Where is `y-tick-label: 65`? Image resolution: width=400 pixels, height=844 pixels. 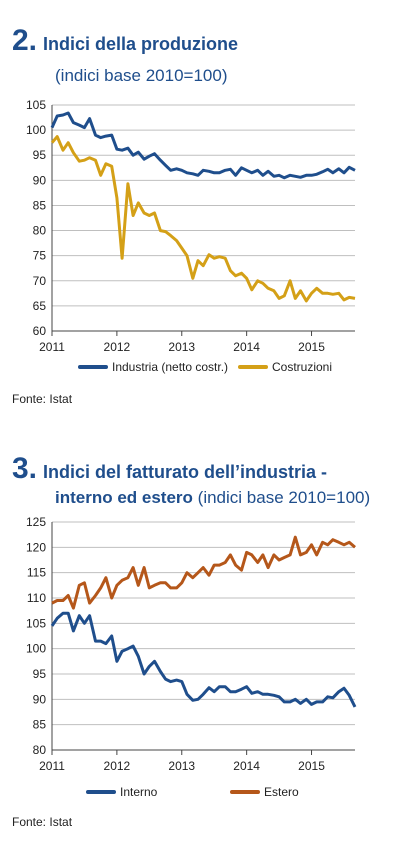
y-tick-label: 65 is located at coordinates (40, 306).